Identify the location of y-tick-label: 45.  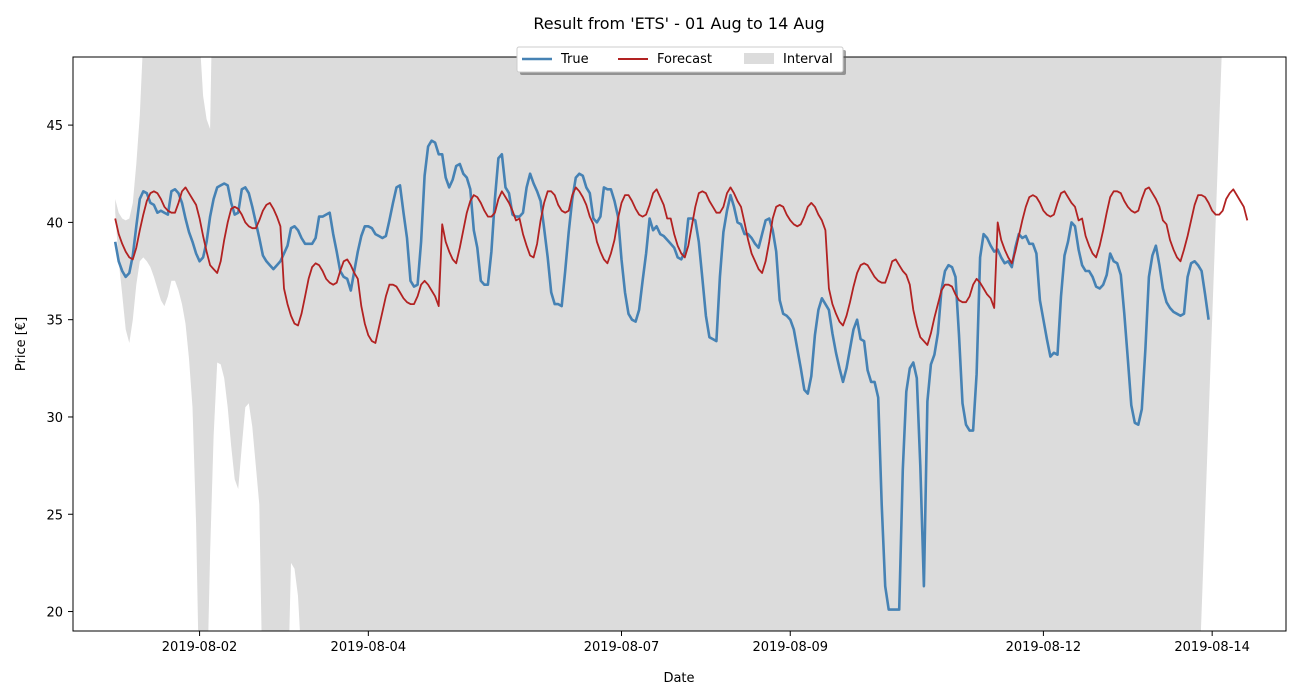
(54, 126).